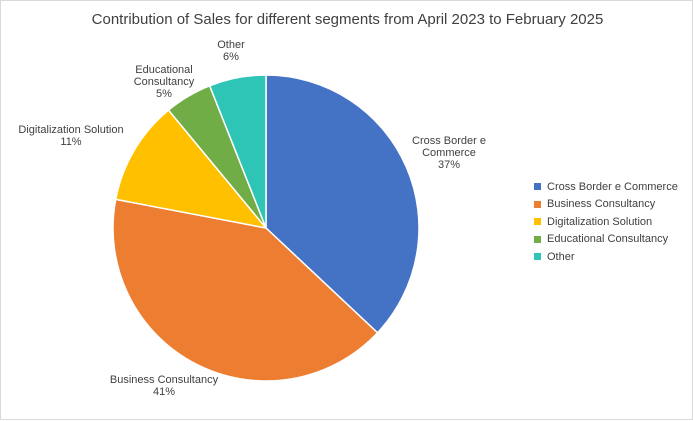  Describe the element at coordinates (191, 169) in the screenshot. I see `pie-slice-digitalization-solution` at that location.